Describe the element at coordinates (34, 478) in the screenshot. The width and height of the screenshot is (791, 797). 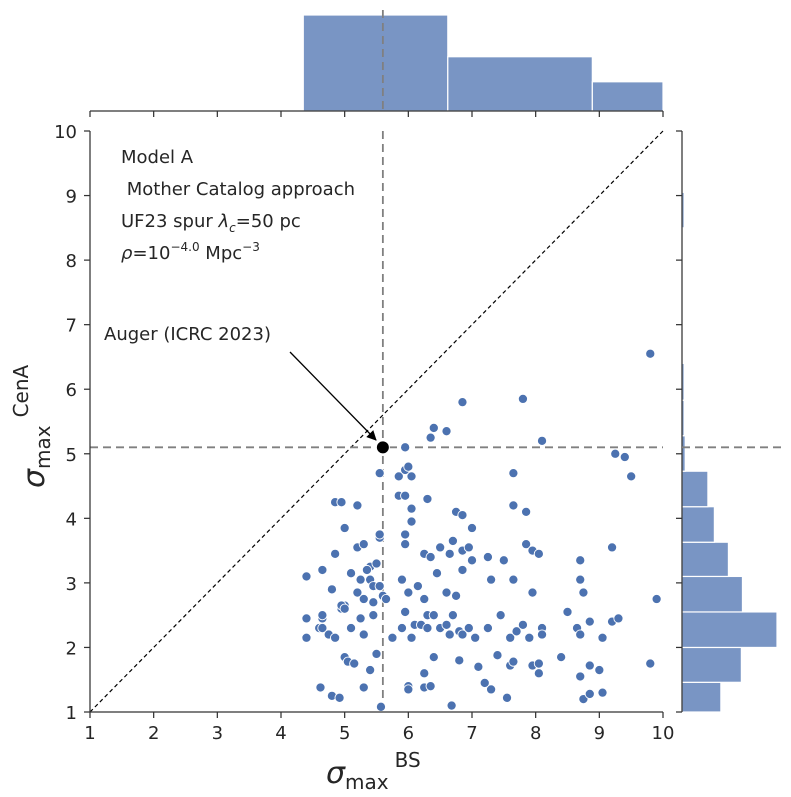
I see `y-label-symbol: σ` at that location.